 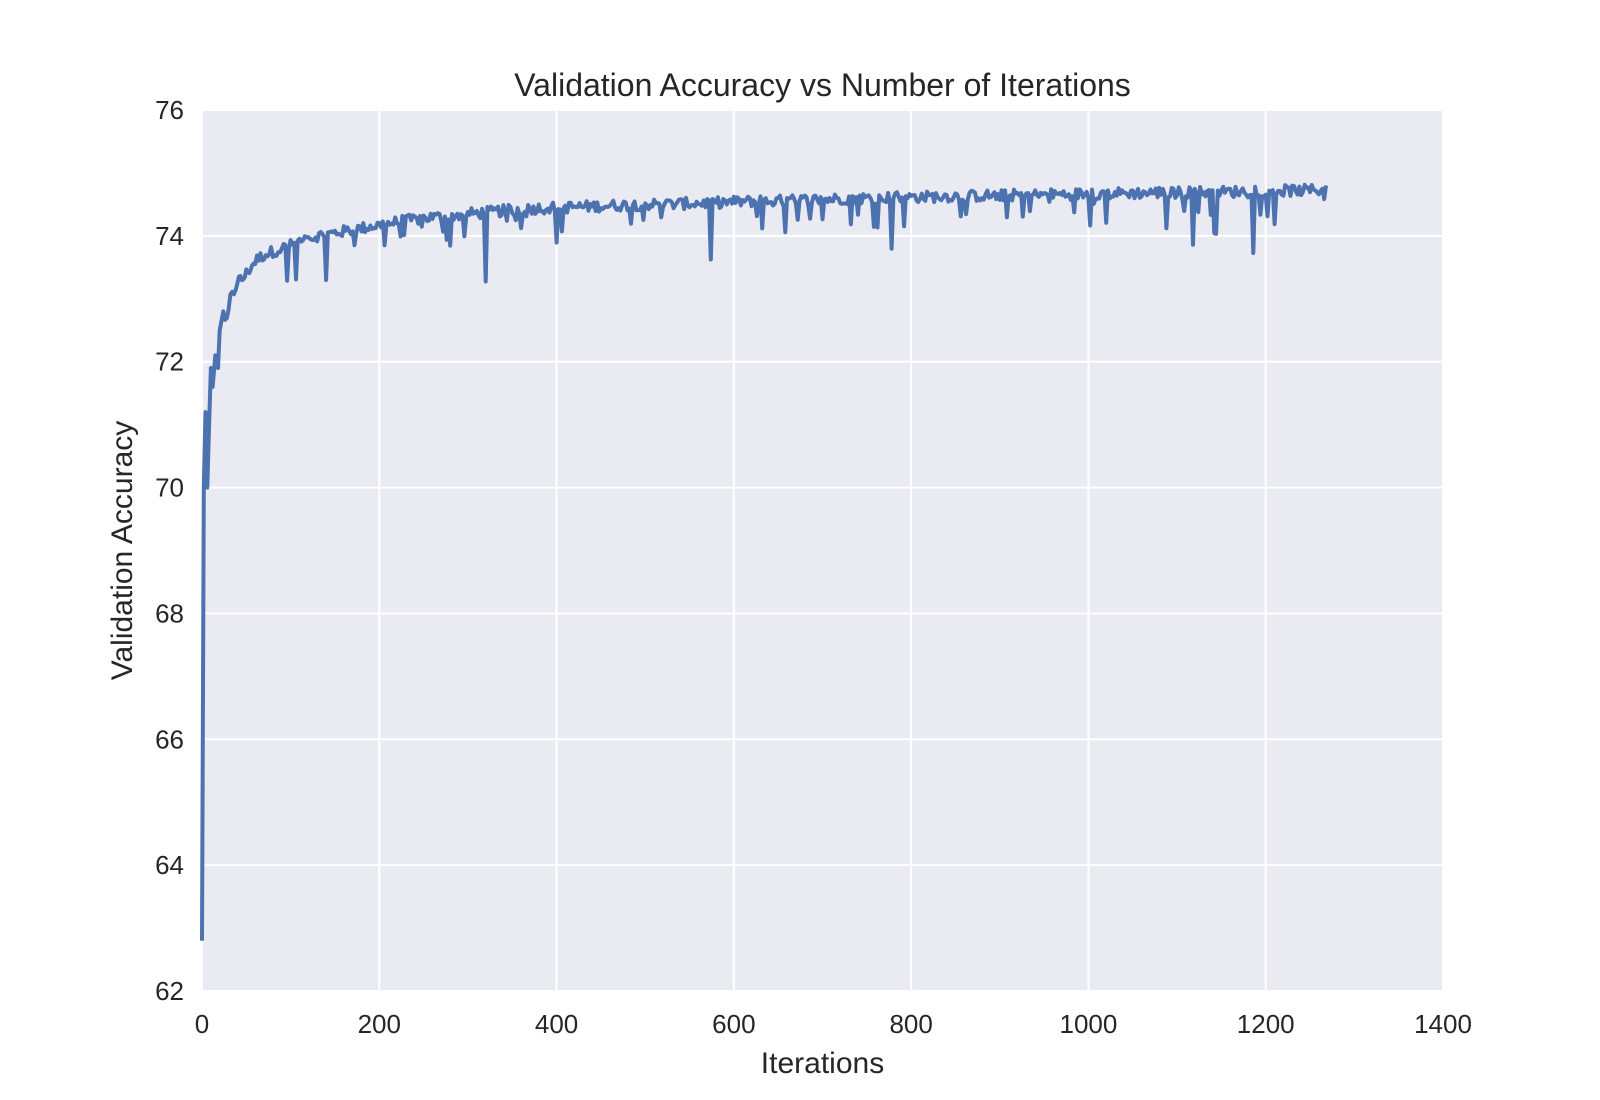 What do you see at coordinates (1089, 1024) in the screenshot?
I see `x-tick-label: 1000` at bounding box center [1089, 1024].